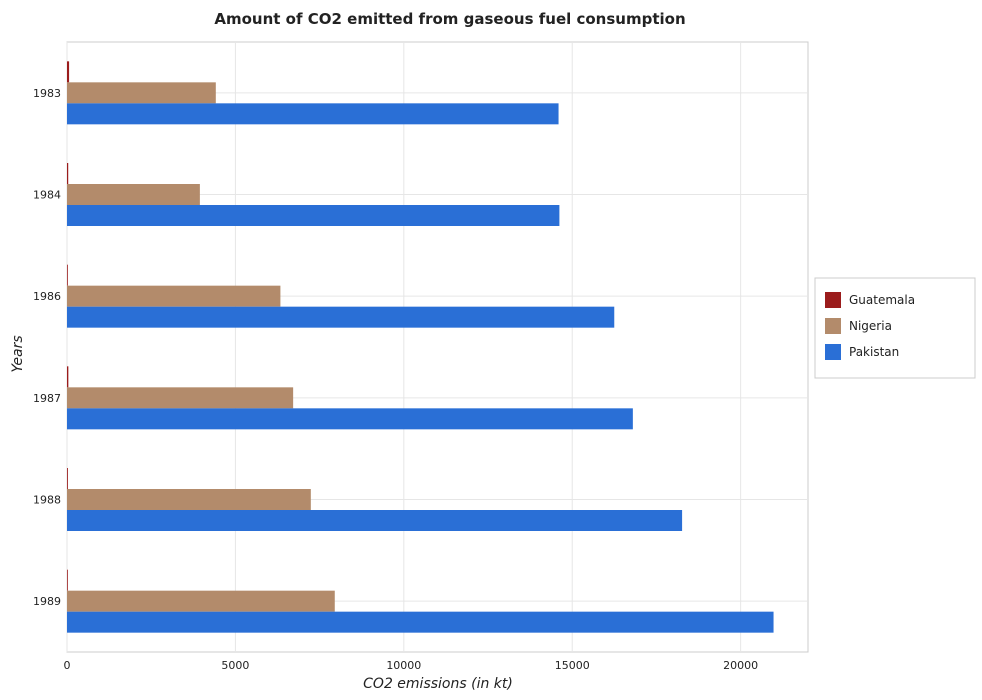 The height and width of the screenshot is (700, 982). What do you see at coordinates (313, 215) in the screenshot?
I see `bar-pakistan-1984` at bounding box center [313, 215].